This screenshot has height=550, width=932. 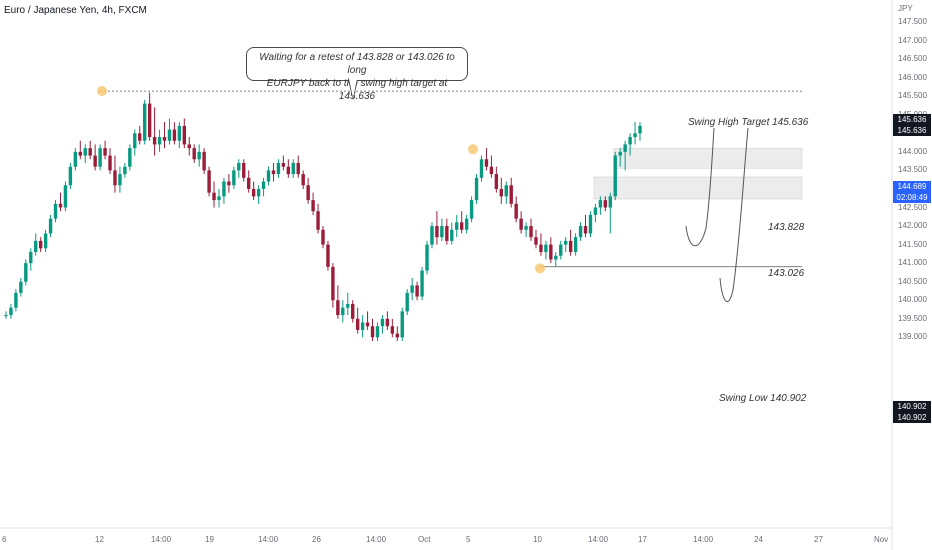 What do you see at coordinates (75, 10) in the screenshot?
I see `symbol-title: Euro / Japanese Yen, 4h, FXCM` at bounding box center [75, 10].